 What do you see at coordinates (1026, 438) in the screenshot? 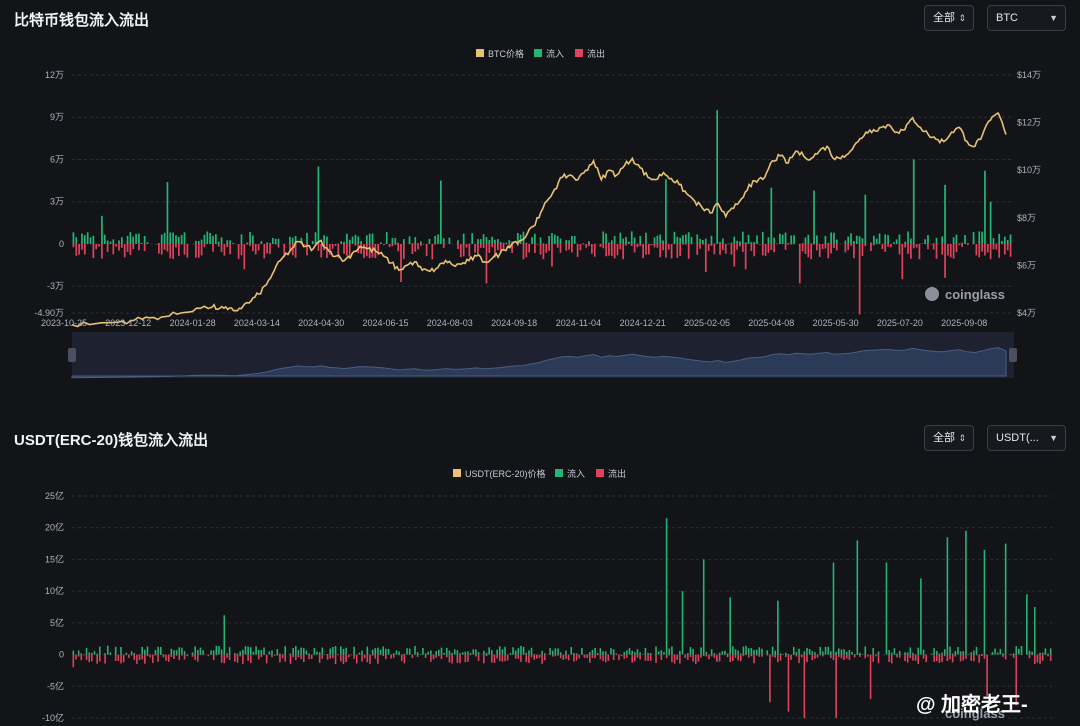
I see `usdt-asset-select: USDT(... ▼` at bounding box center [1026, 438].